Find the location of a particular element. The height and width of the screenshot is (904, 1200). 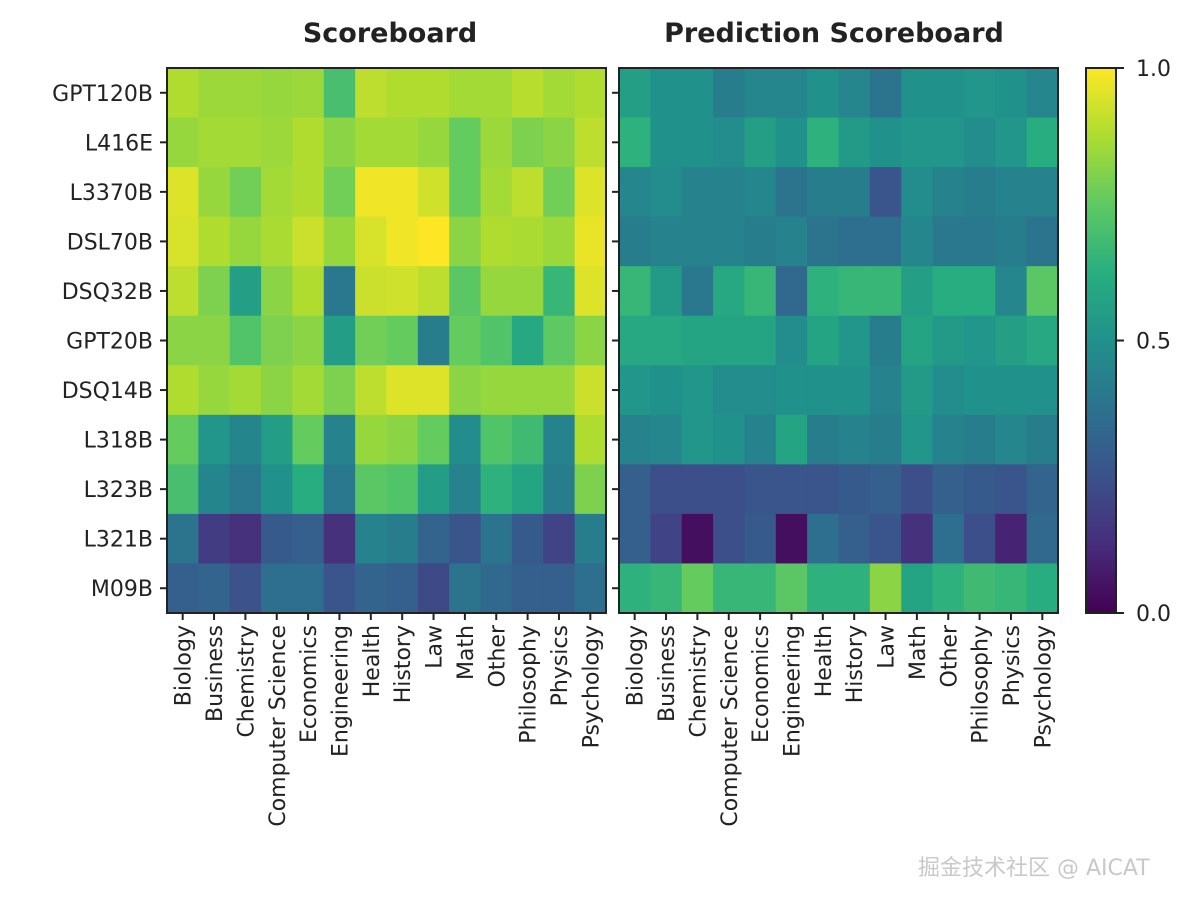

y-tick-label: L416E is located at coordinates (119, 143).